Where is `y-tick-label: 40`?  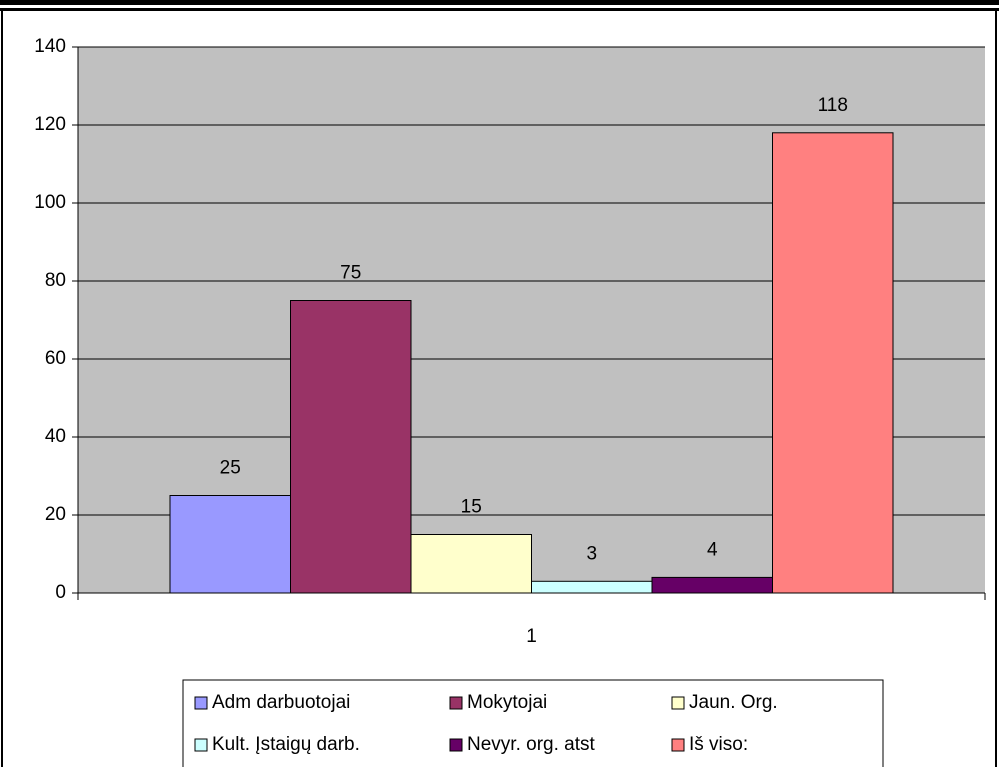 y-tick-label: 40 is located at coordinates (55, 436).